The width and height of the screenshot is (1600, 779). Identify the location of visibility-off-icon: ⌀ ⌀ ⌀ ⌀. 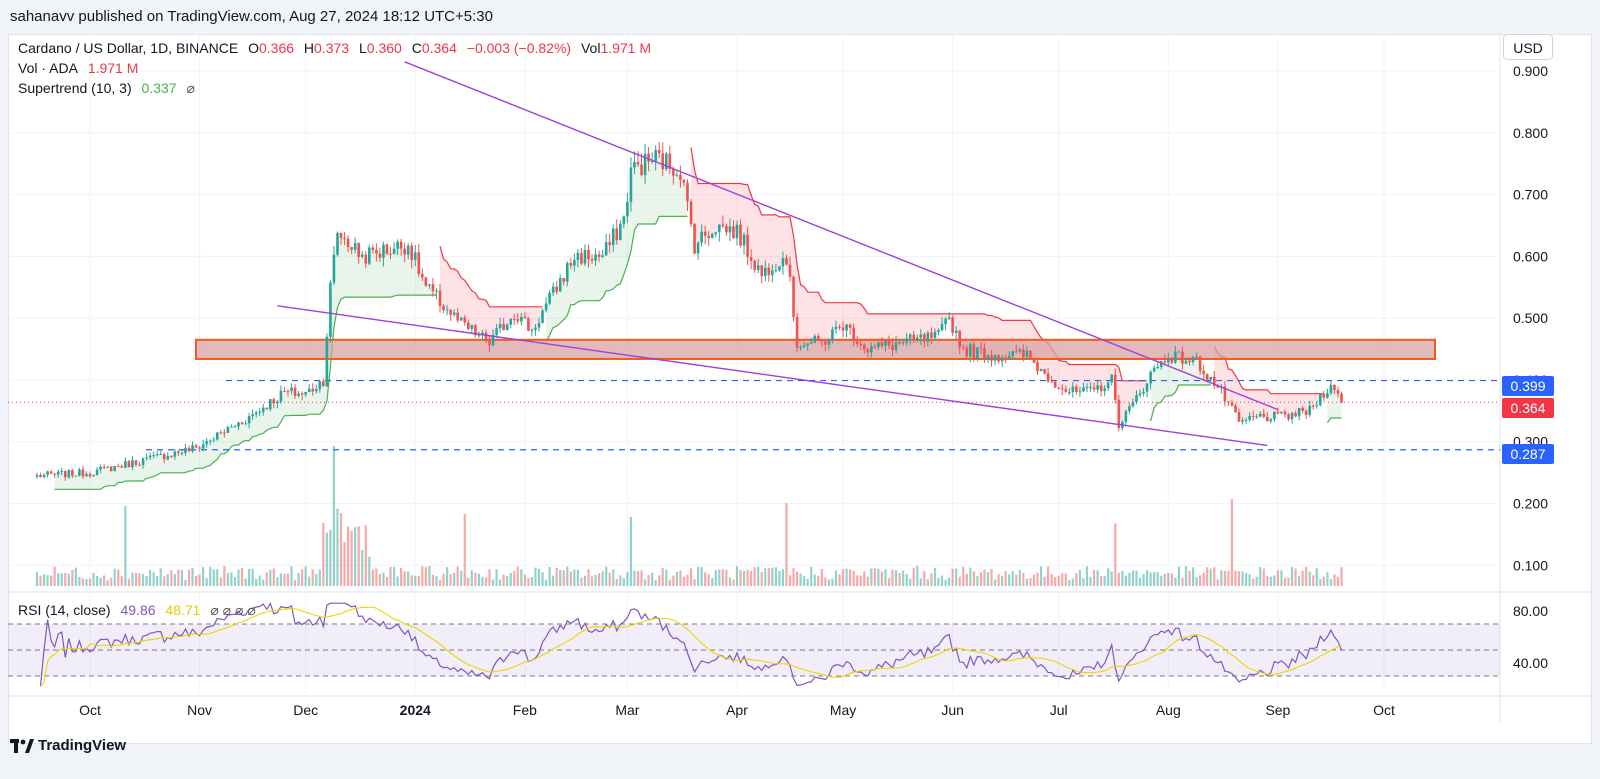
(233, 610).